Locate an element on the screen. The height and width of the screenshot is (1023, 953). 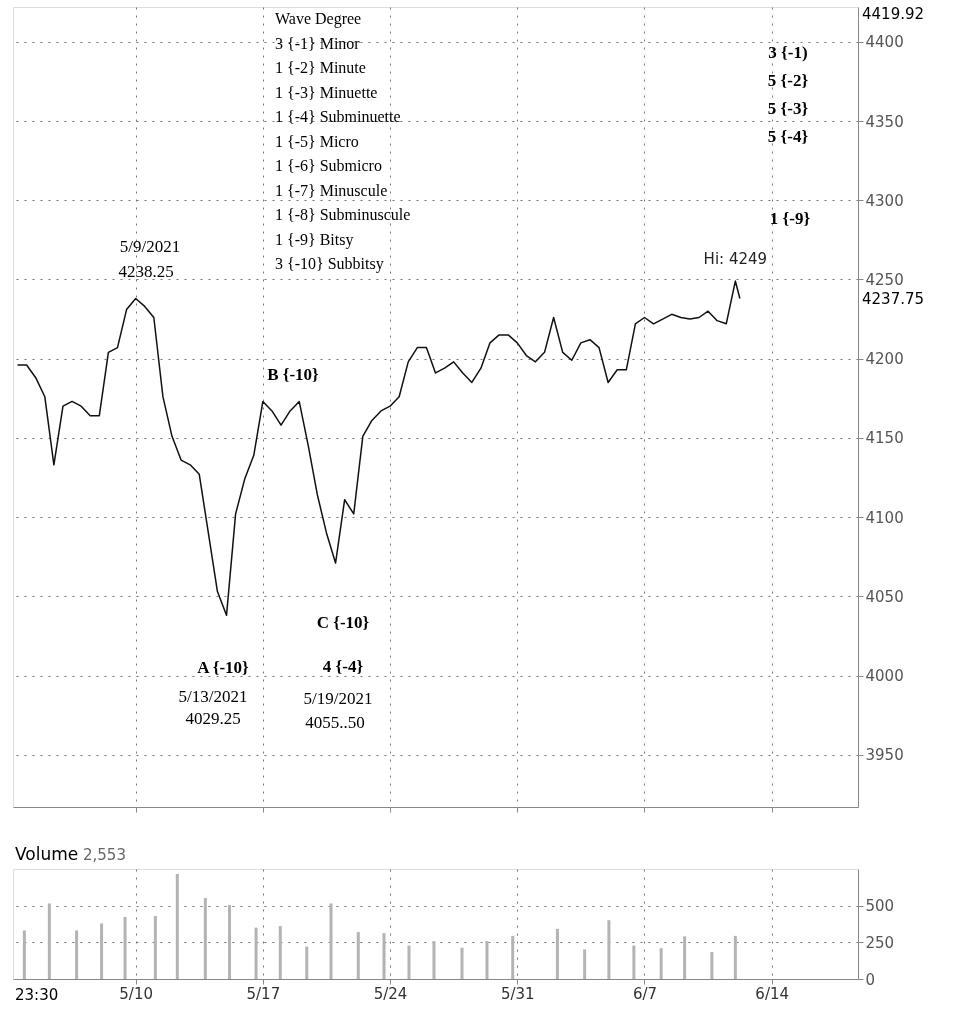
annotation: B {-10} is located at coordinates (293, 374).